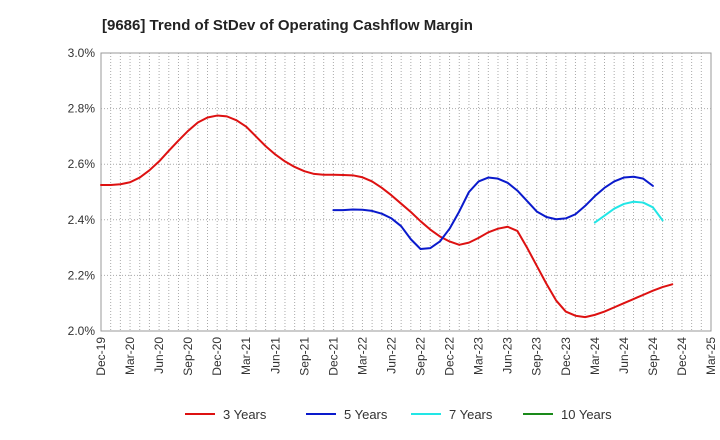 The image size is (720, 440). I want to click on x-tick-label: Jun-23, so click(508, 355).